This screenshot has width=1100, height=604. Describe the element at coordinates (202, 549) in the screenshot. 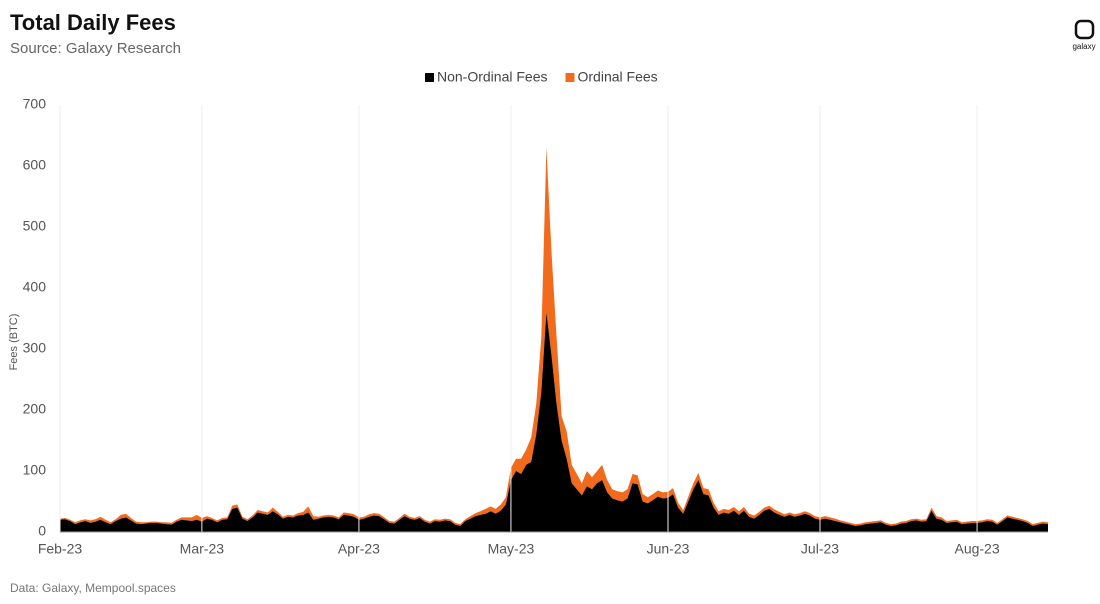

I see `x-tick-label: Mar-23` at that location.